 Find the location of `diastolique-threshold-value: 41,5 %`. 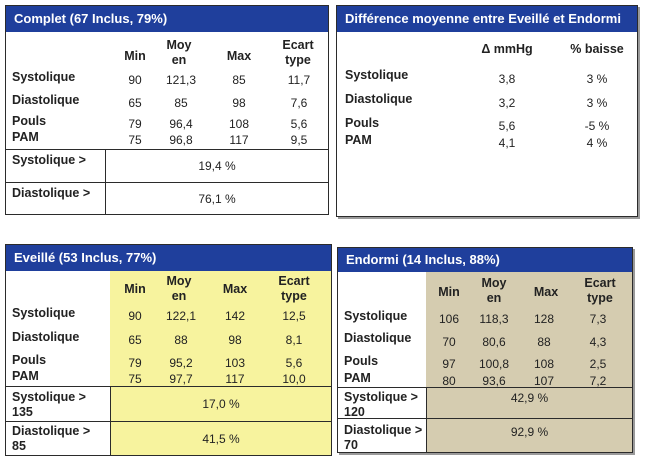

diastolique-threshold-value: 41,5 % is located at coordinates (220, 438).